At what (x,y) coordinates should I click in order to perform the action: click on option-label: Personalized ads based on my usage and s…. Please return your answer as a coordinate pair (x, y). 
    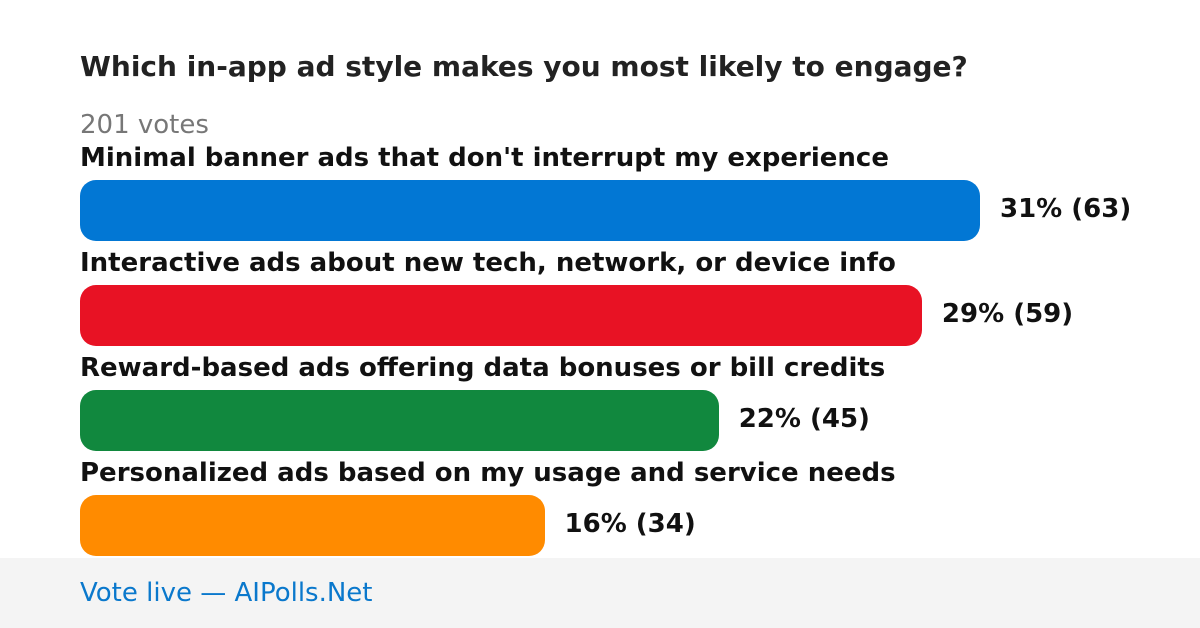
    Looking at the image, I should click on (488, 473).